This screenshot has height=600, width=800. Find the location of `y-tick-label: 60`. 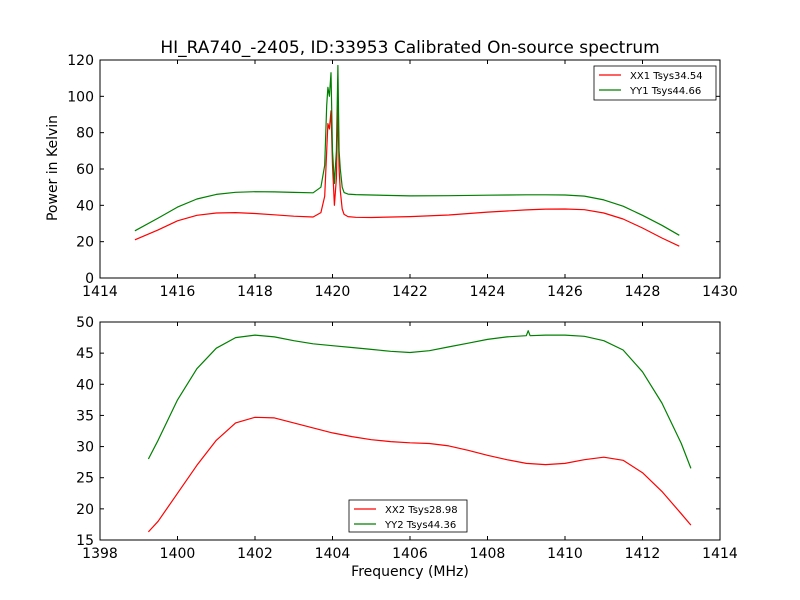

y-tick-label: 60 is located at coordinates (85, 170).